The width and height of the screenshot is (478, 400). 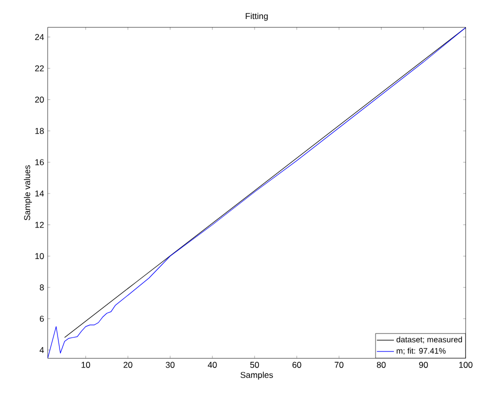 What do you see at coordinates (39, 256) in the screenshot?
I see `y-tick-label: 10` at bounding box center [39, 256].